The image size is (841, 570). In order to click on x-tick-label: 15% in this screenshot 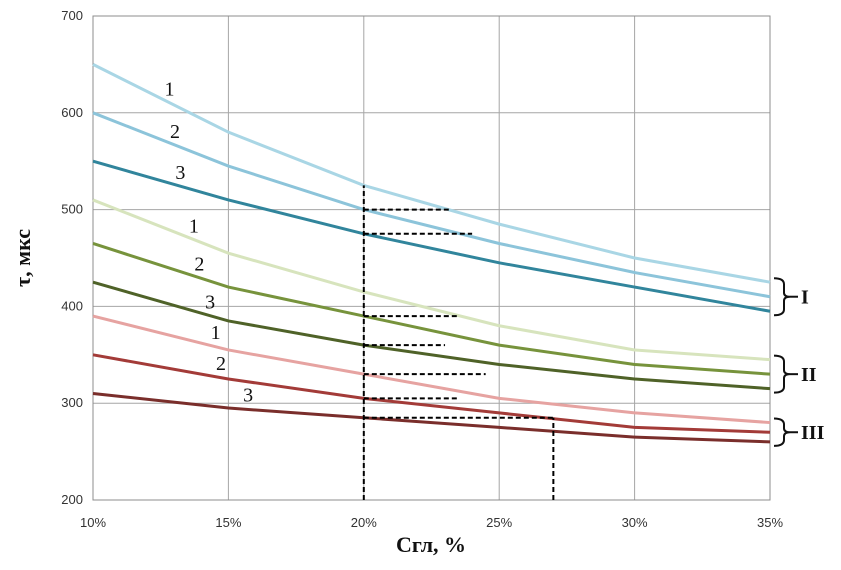, I will do `click(228, 522)`.